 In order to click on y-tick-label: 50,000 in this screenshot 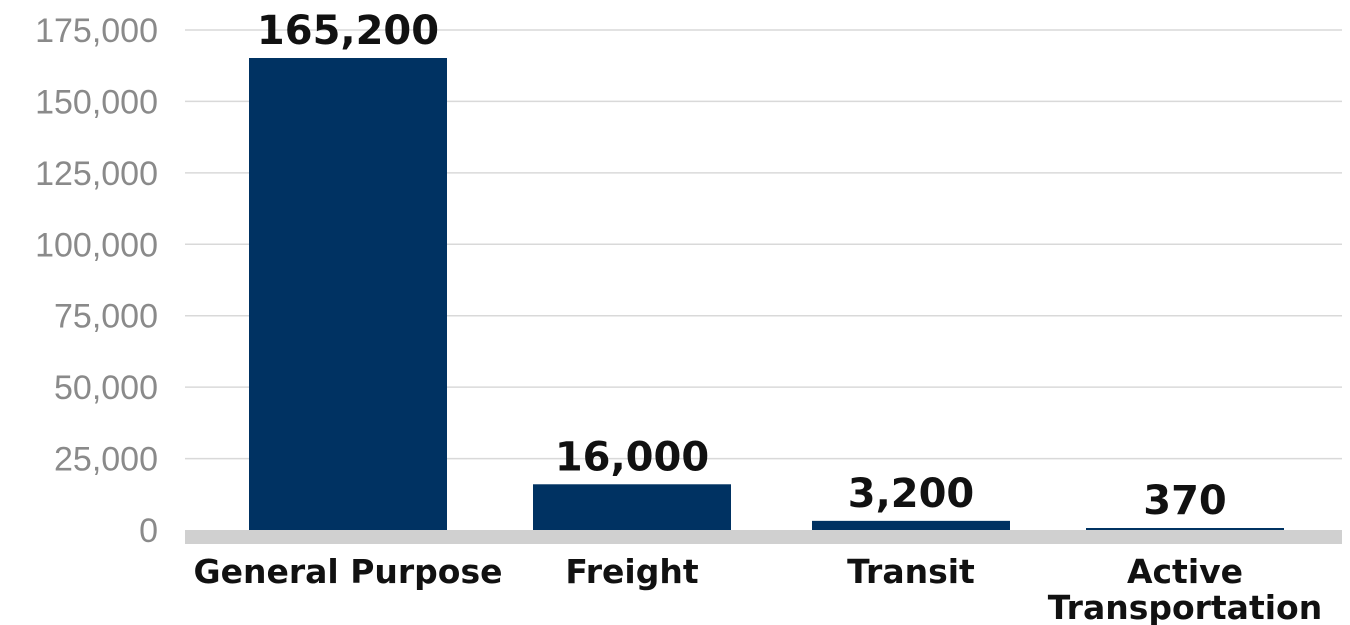, I will do `click(106, 388)`.